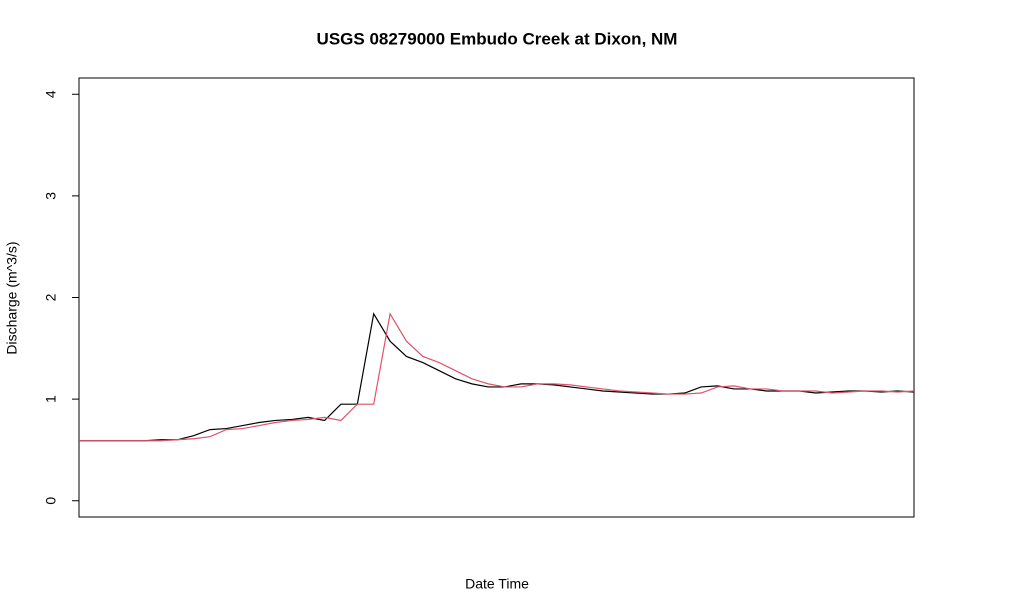  What do you see at coordinates (497, 584) in the screenshot?
I see `x-axis-label: Date Time` at bounding box center [497, 584].